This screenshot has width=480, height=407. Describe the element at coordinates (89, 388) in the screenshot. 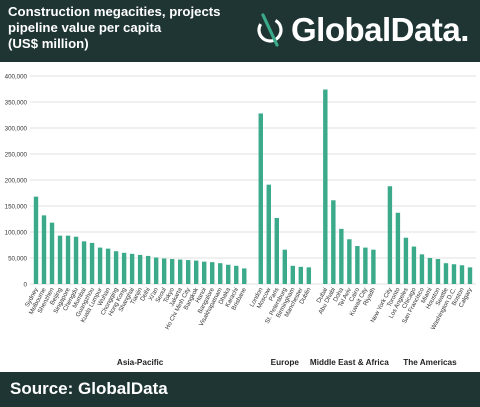

I see `source-note: Source: GlobalData` at that location.